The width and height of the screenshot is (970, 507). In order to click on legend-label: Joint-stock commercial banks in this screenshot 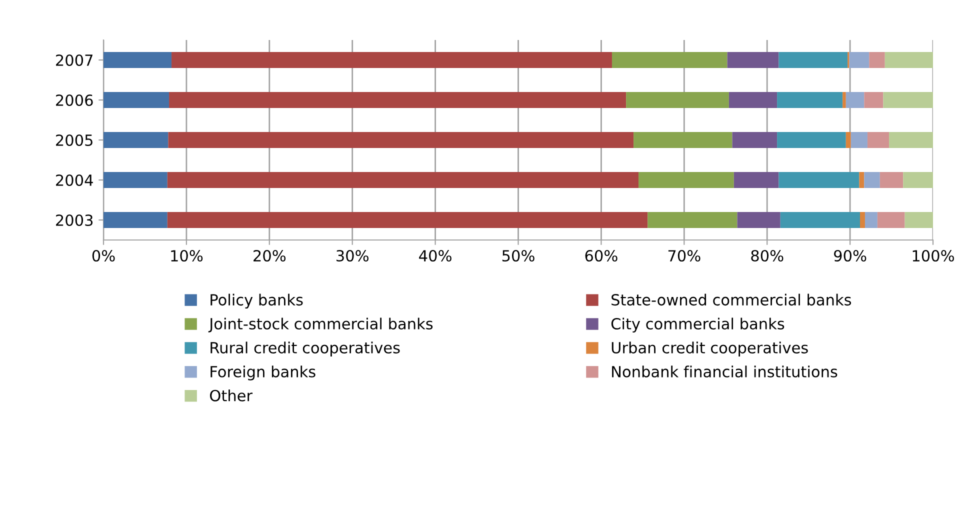, I will do `click(320, 325)`.